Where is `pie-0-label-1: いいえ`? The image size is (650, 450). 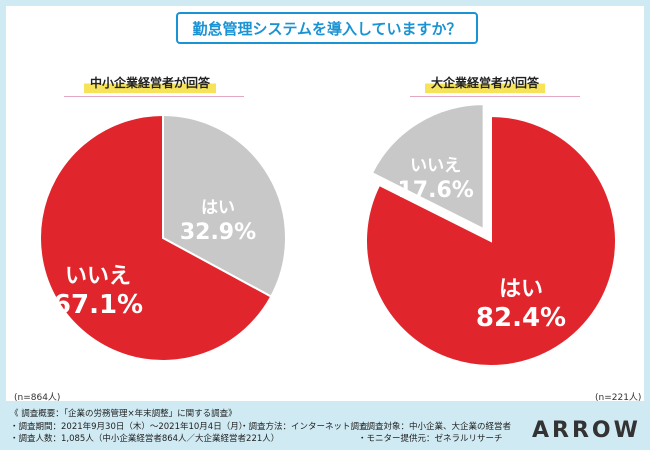
pie-0-label-1: いいえ is located at coordinates (98, 276).